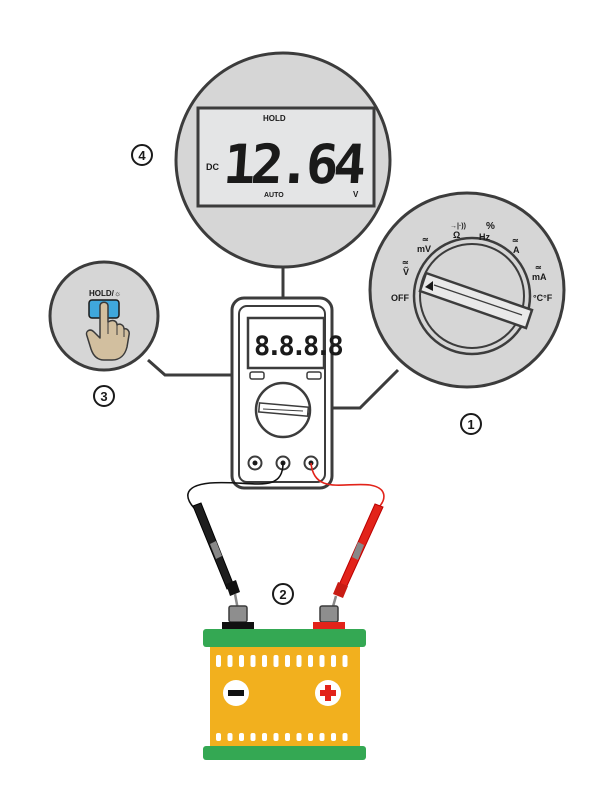 The width and height of the screenshot is (612, 797). Describe the element at coordinates (406, 272) in the screenshot. I see `dial-label-v: Ṽ` at that location.